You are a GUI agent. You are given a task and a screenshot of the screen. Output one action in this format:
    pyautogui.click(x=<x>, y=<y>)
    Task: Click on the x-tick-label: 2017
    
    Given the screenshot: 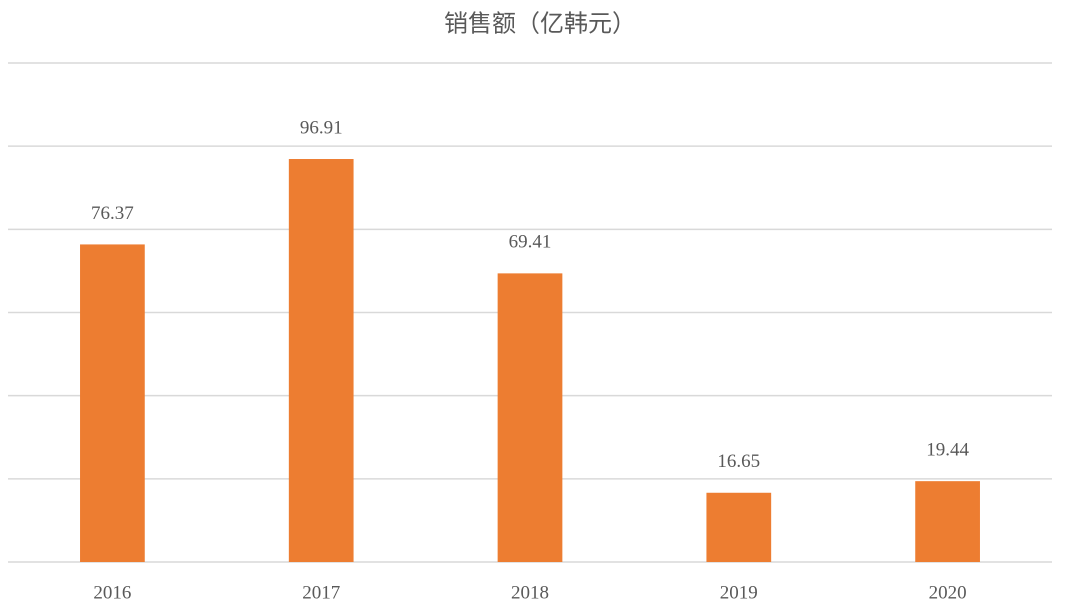 What is the action you would take?
    pyautogui.click(x=321, y=592)
    